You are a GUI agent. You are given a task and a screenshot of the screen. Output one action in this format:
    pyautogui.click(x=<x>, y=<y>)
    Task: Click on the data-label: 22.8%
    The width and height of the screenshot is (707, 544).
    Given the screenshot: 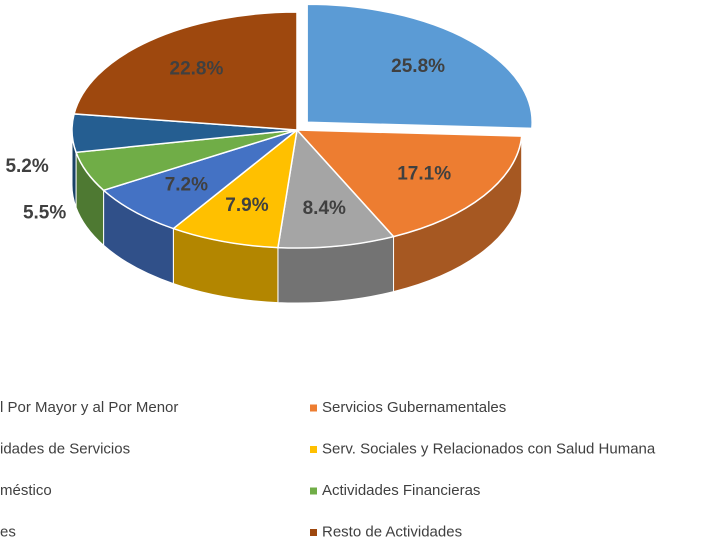 What is the action you would take?
    pyautogui.click(x=197, y=69)
    